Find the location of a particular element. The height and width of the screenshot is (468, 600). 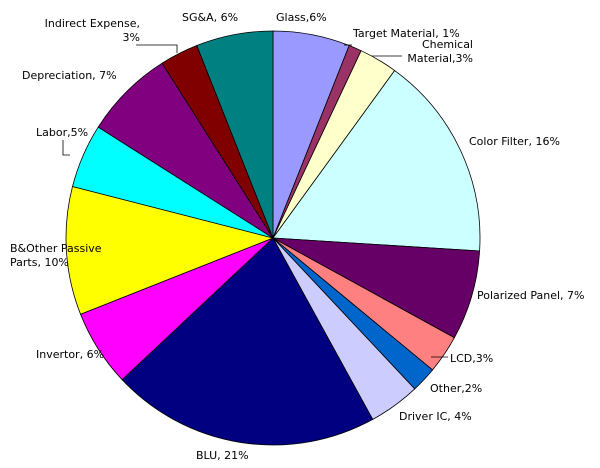

pie-slice-sg-and-a is located at coordinates (235, 134).